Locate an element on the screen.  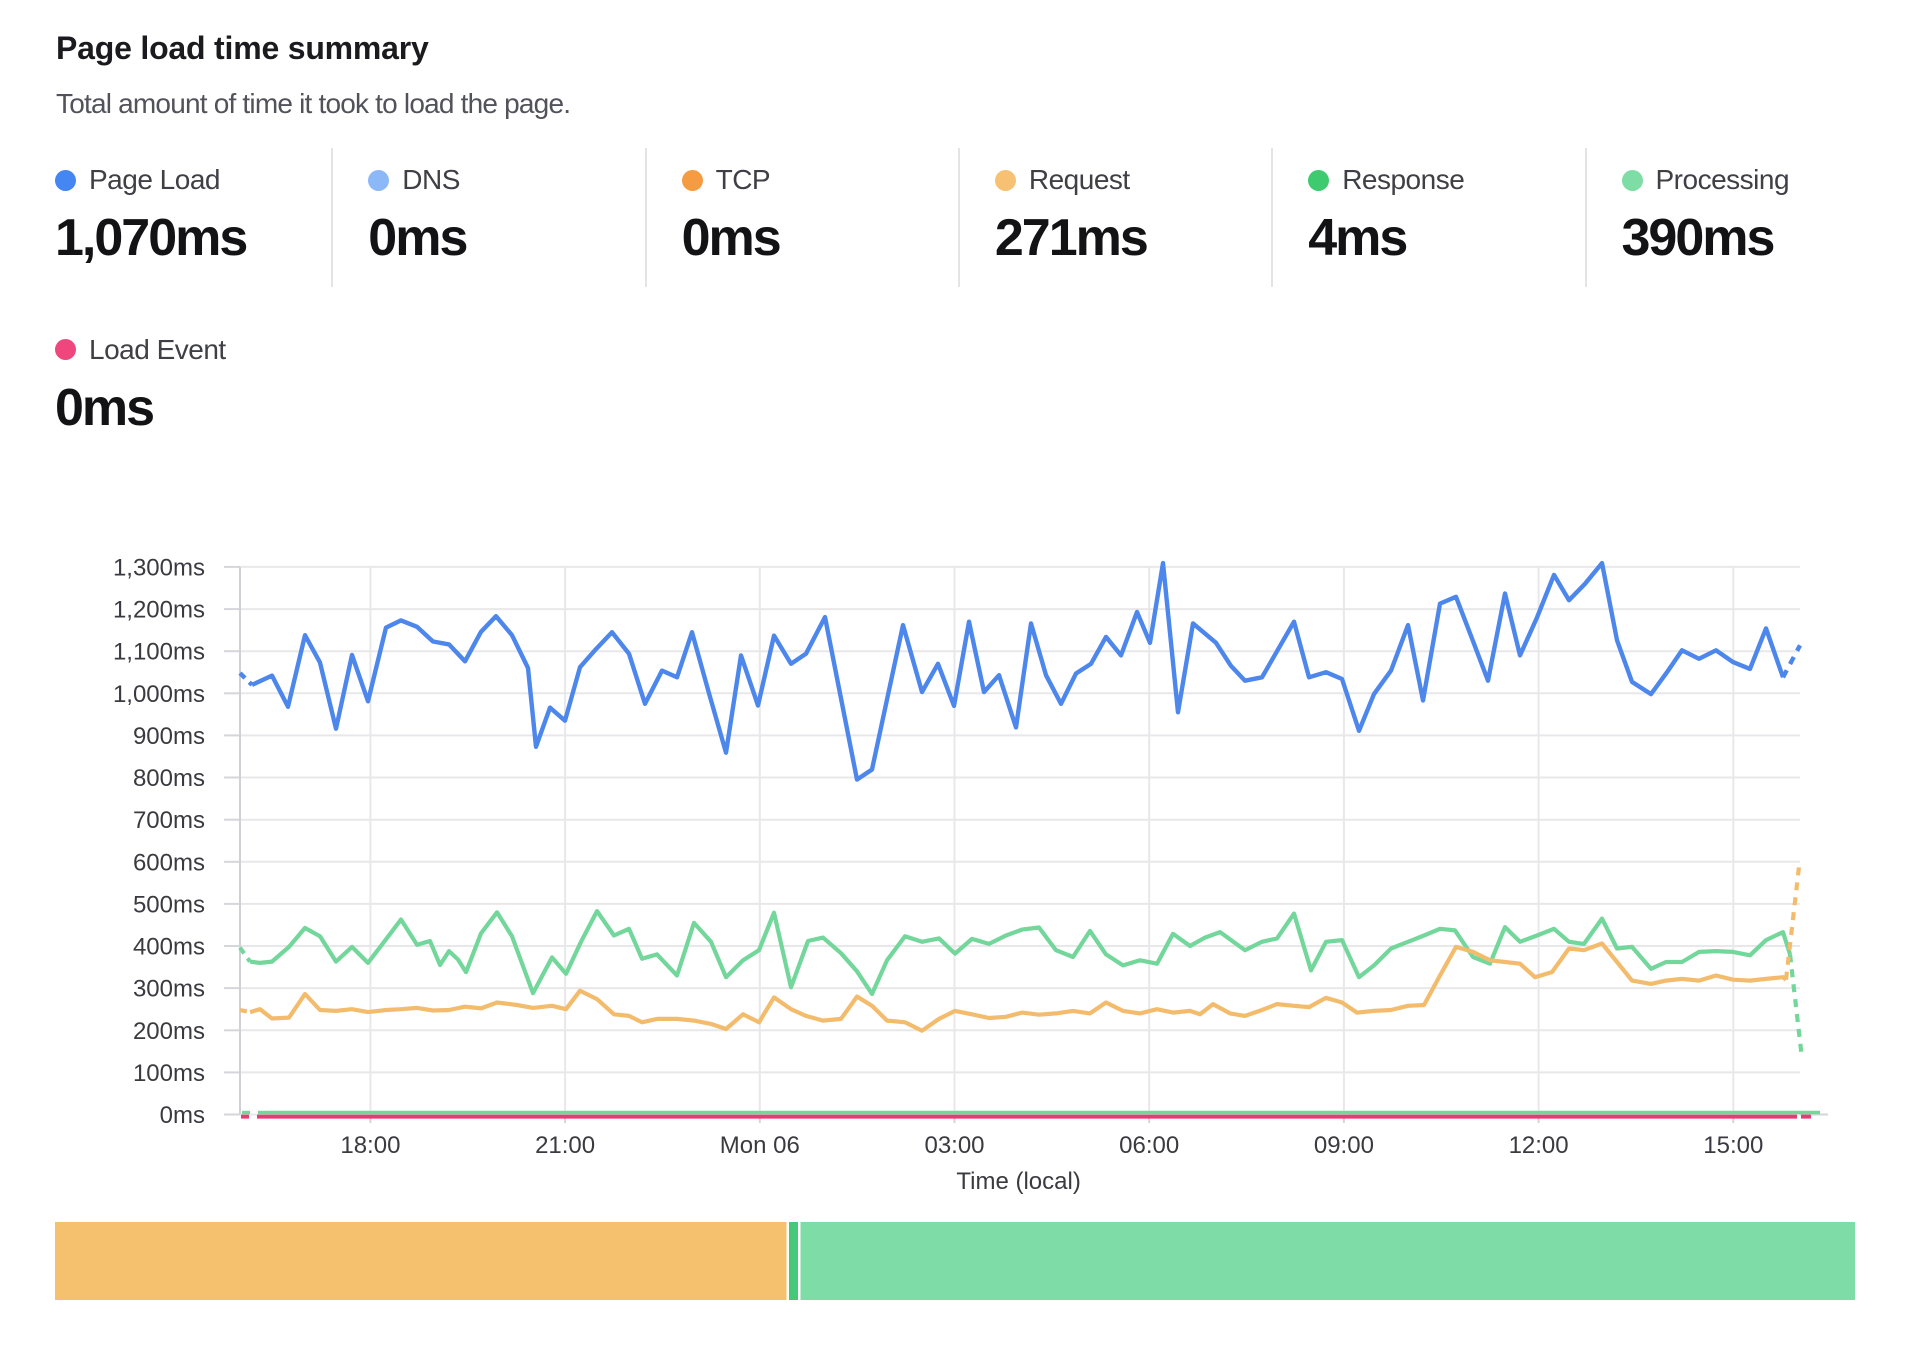
svg-text: 1,200ms is located at coordinates (159, 610).